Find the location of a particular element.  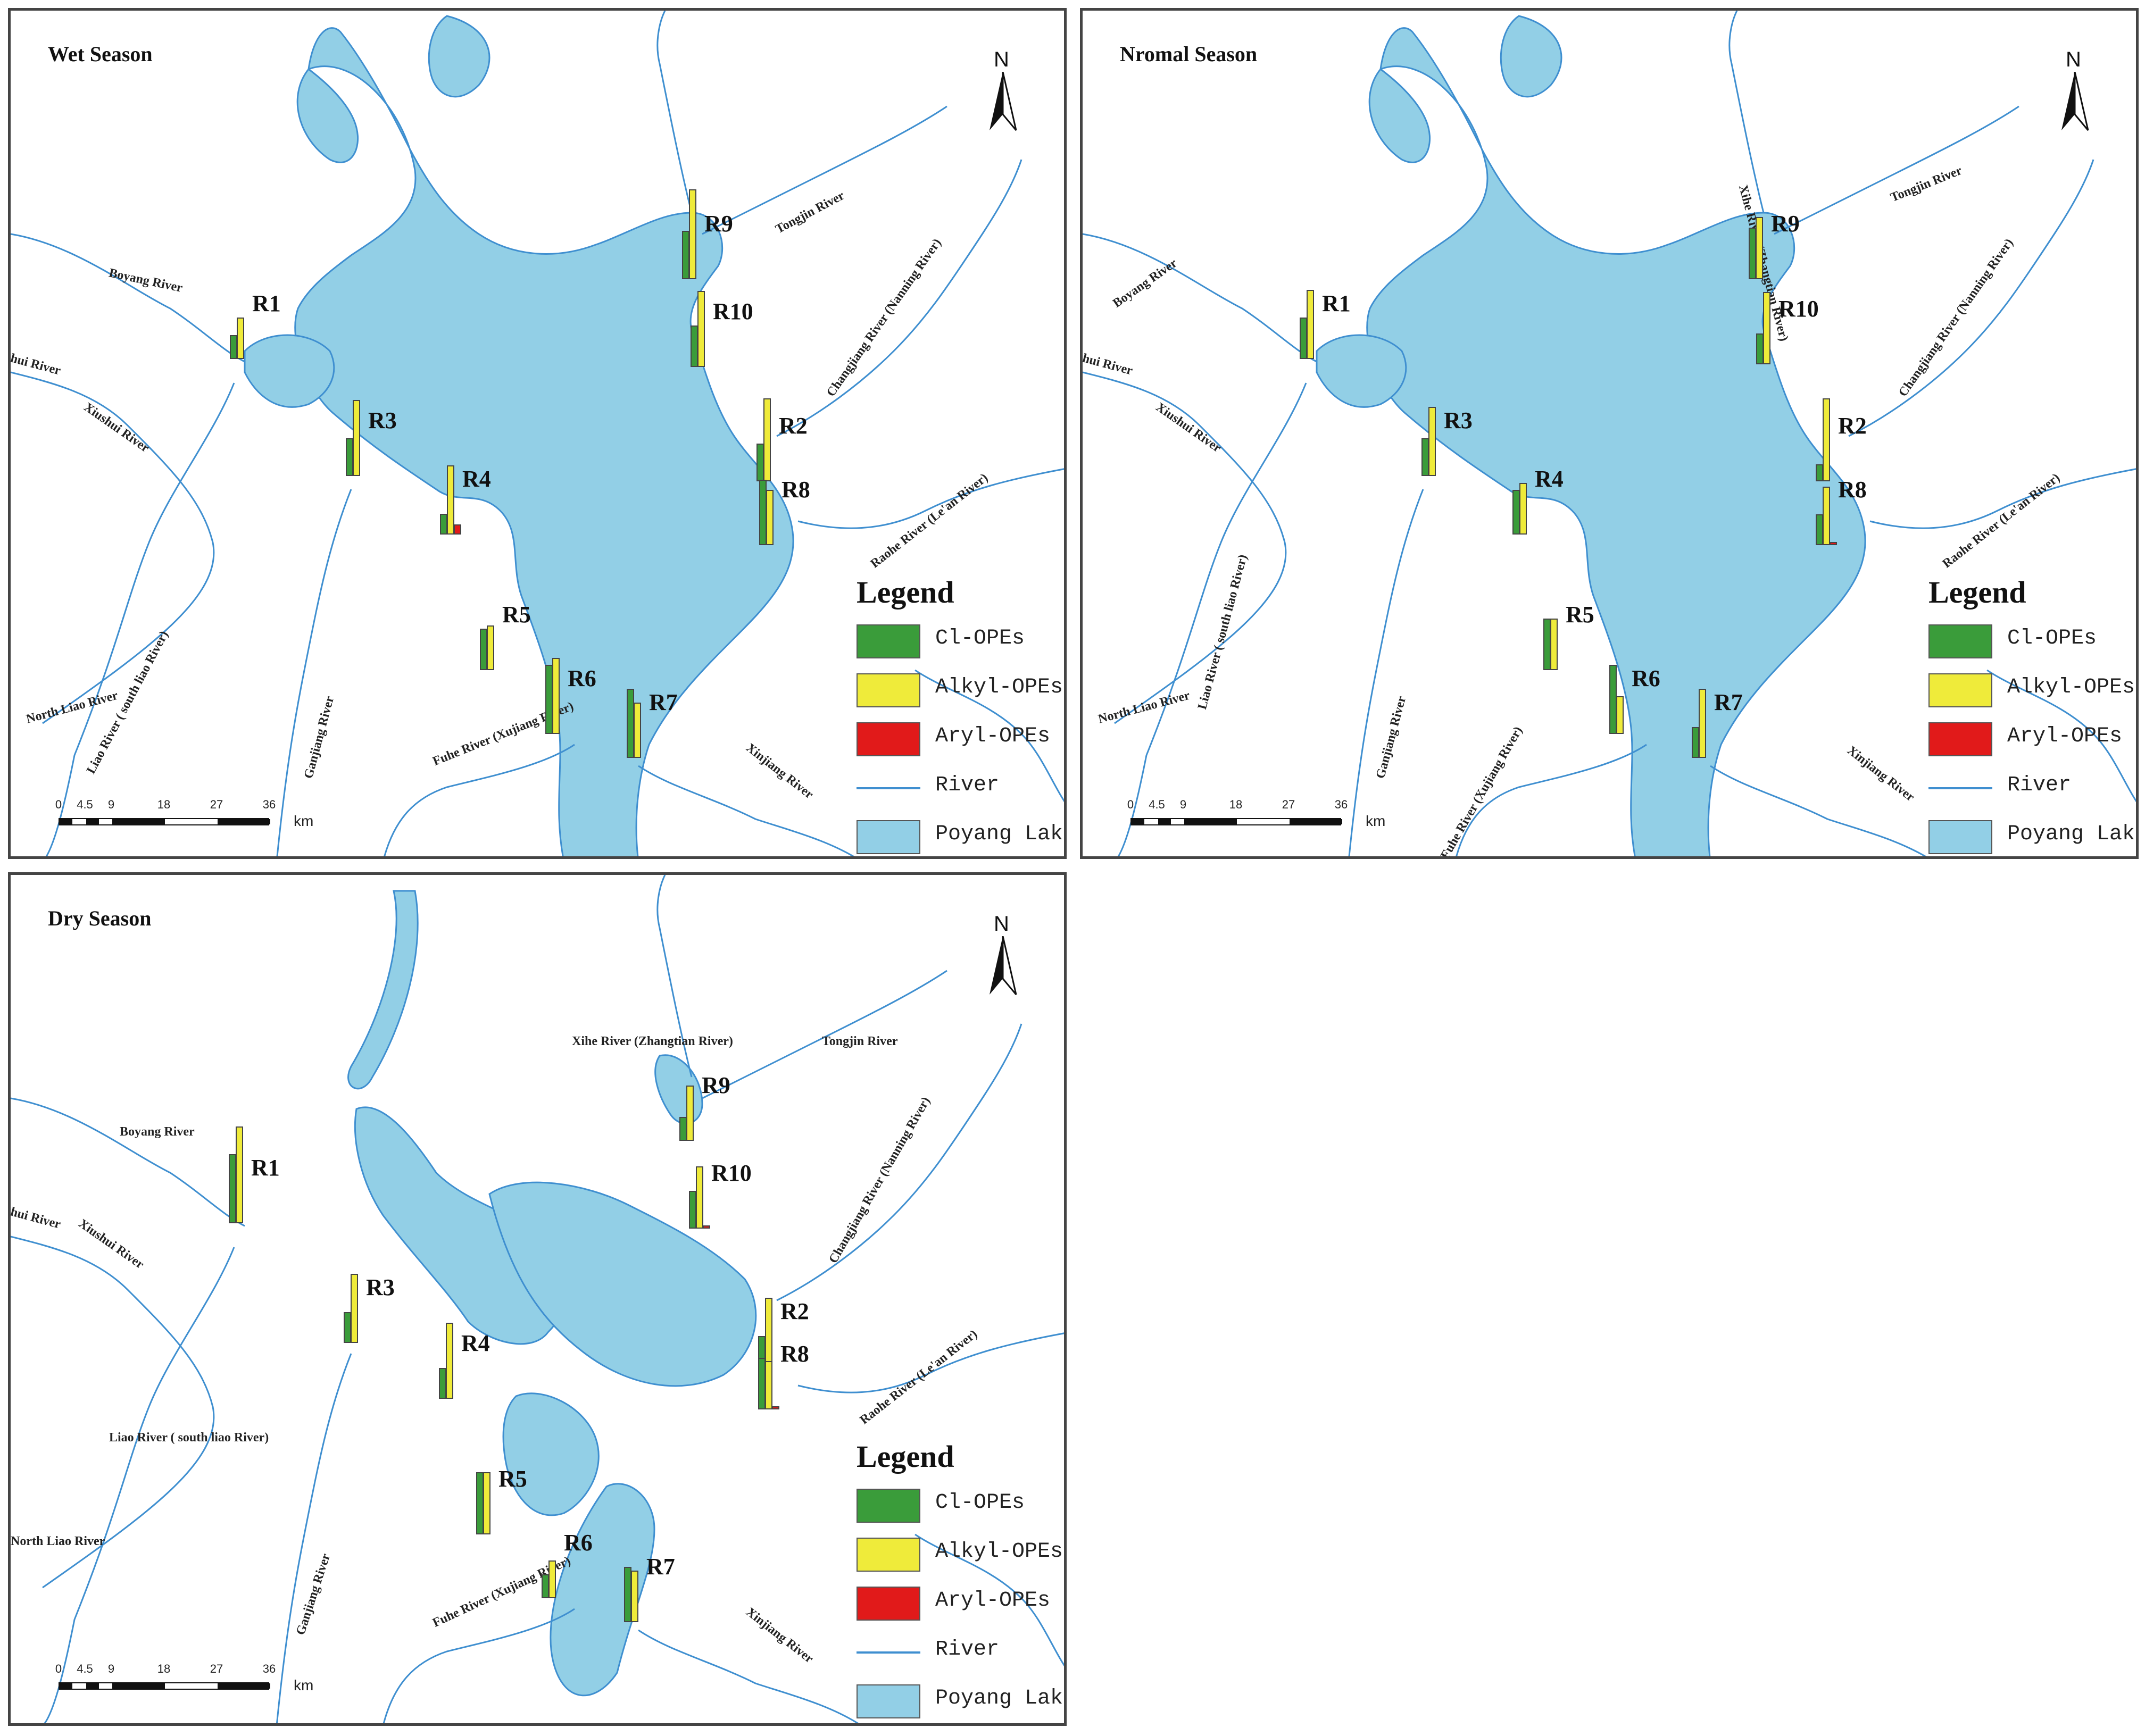

legend-label: Alkyl-OPEs is located at coordinates (999, 1552).